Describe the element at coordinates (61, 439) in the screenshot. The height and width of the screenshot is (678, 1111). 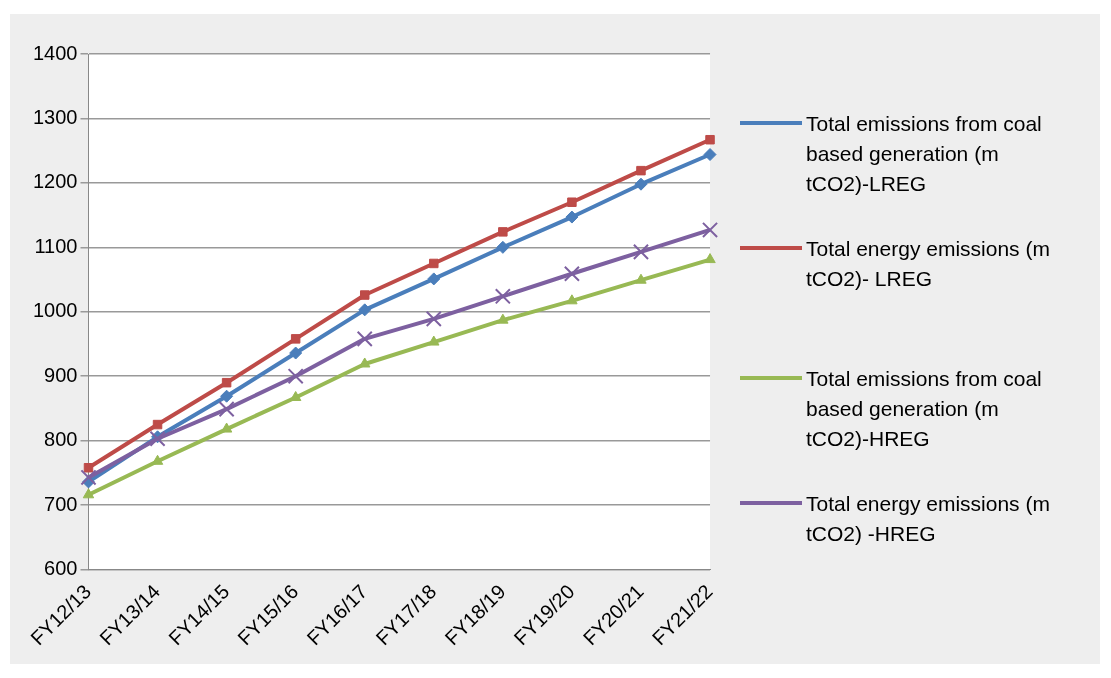
I see `y-tick-label: 800` at that location.